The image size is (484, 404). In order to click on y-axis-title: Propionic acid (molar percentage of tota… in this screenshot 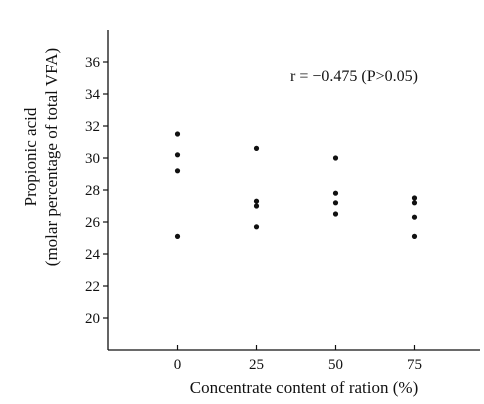, I will do `click(41, 157)`.